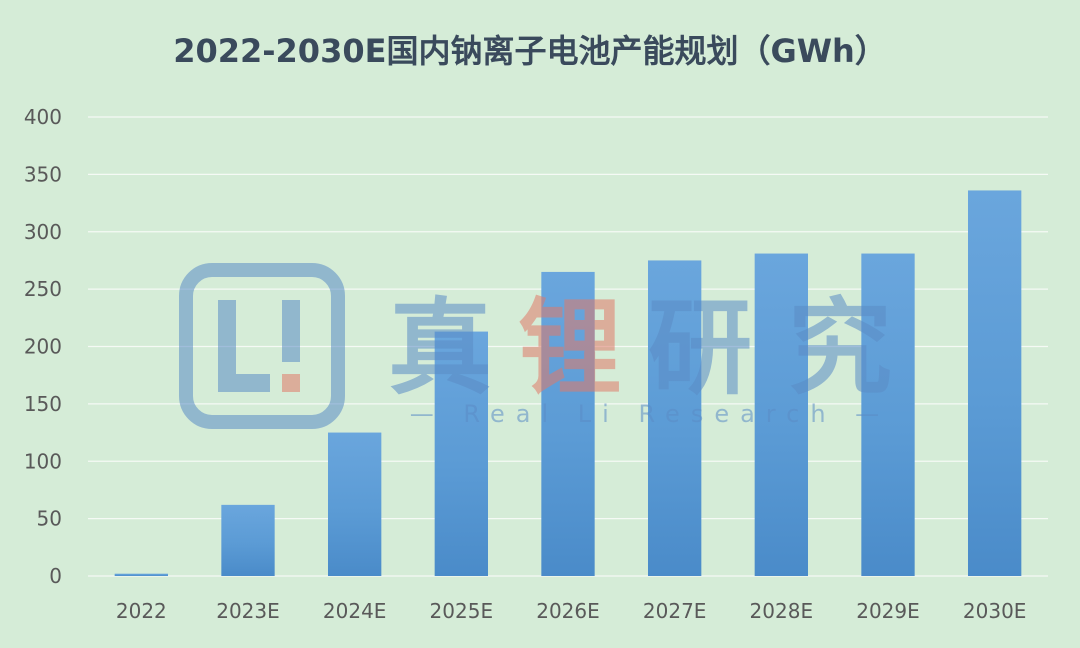  What do you see at coordinates (782, 611) in the screenshot?
I see `x-tick-label: 2028E` at bounding box center [782, 611].